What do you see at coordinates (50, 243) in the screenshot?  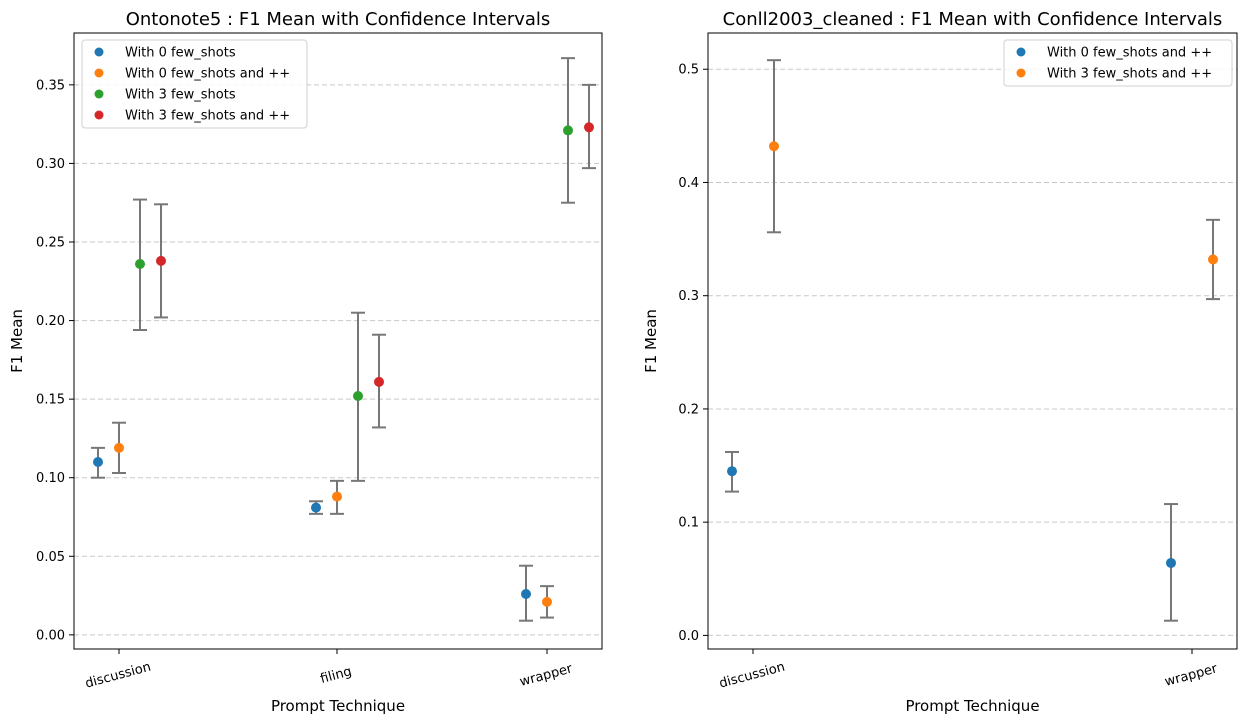 I see `y-tick-label: 0.25` at bounding box center [50, 243].